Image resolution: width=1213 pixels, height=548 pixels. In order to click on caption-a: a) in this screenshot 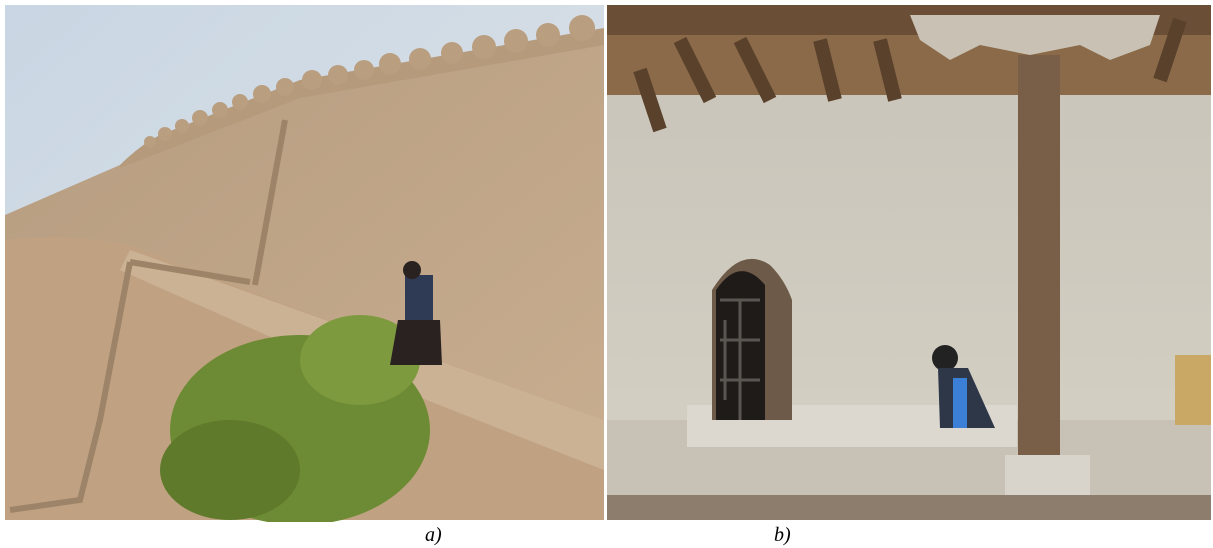, I will do `click(433, 535)`.